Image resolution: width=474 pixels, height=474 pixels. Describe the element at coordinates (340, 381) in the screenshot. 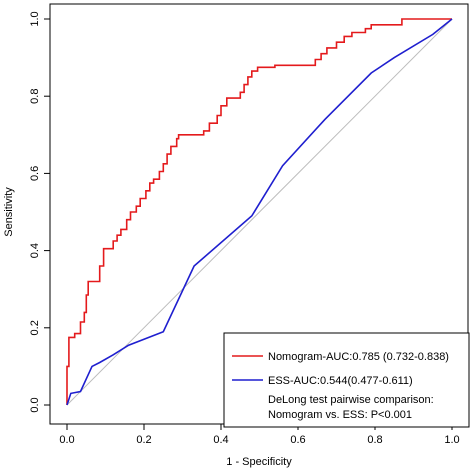

I see `legend-label-ess: ESS-AUC:0.544(0.477-0.611)` at that location.